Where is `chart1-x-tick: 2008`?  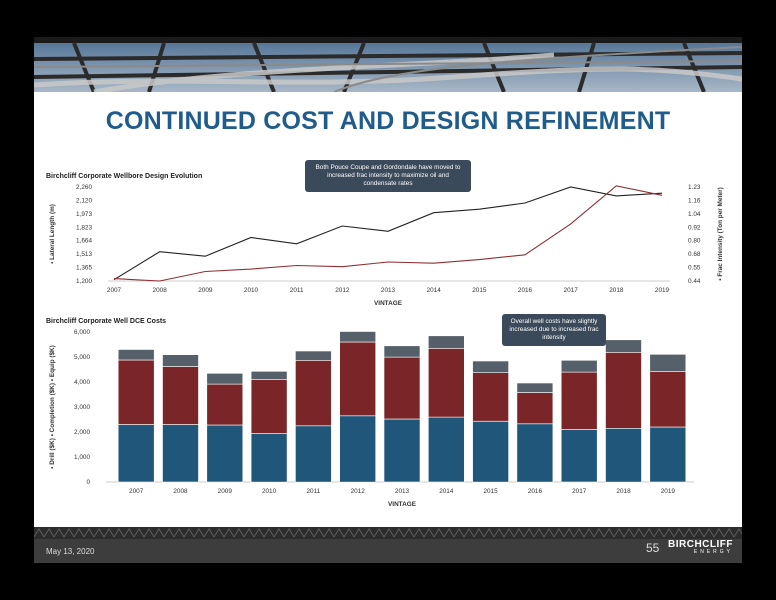 chart1-x-tick: 2008 is located at coordinates (160, 290).